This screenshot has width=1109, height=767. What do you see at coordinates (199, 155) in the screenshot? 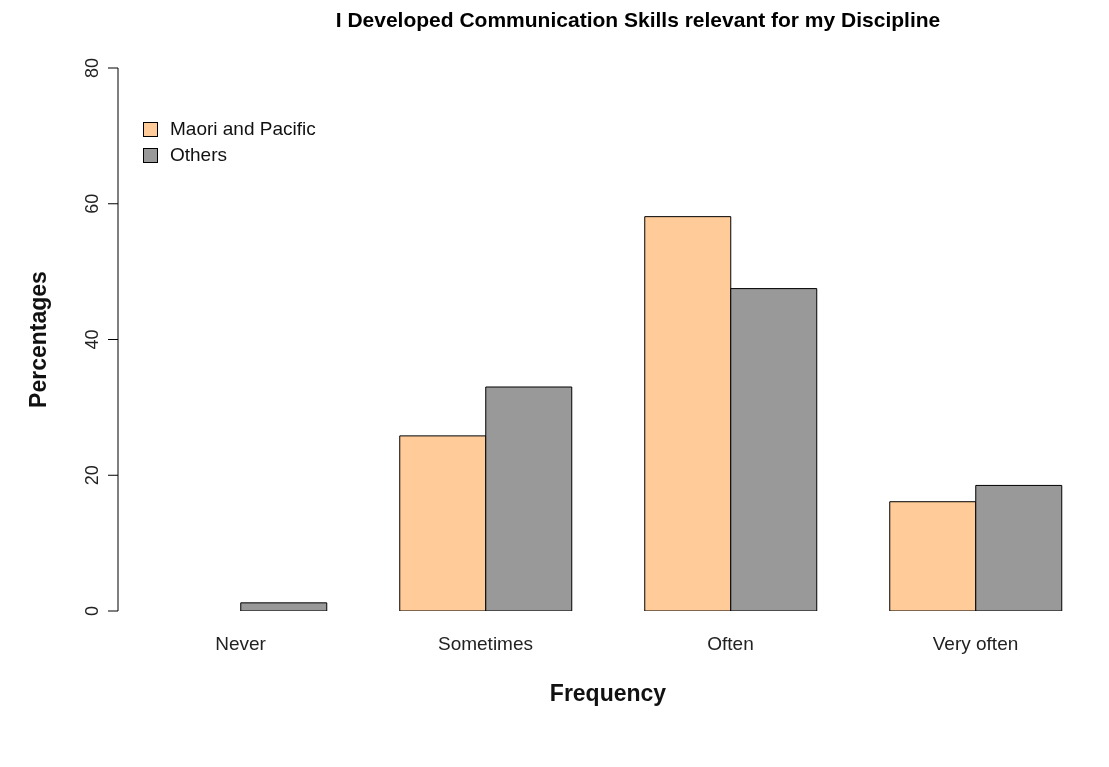
I see `legend-label: Others` at bounding box center [199, 155].